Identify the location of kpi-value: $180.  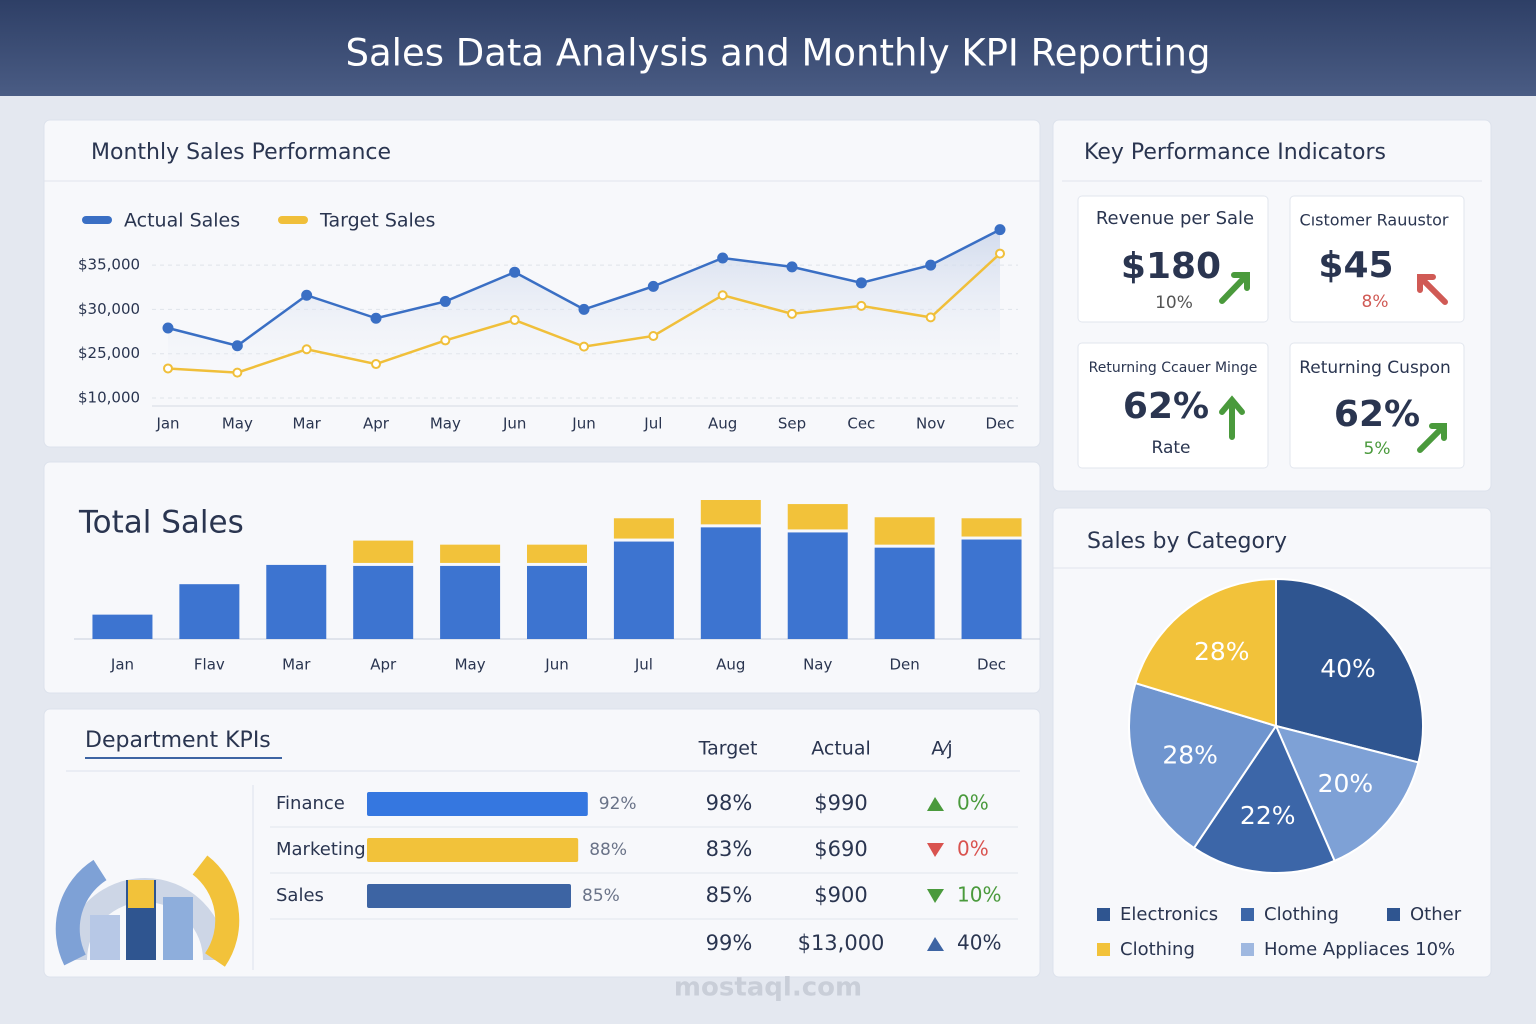
(1171, 266).